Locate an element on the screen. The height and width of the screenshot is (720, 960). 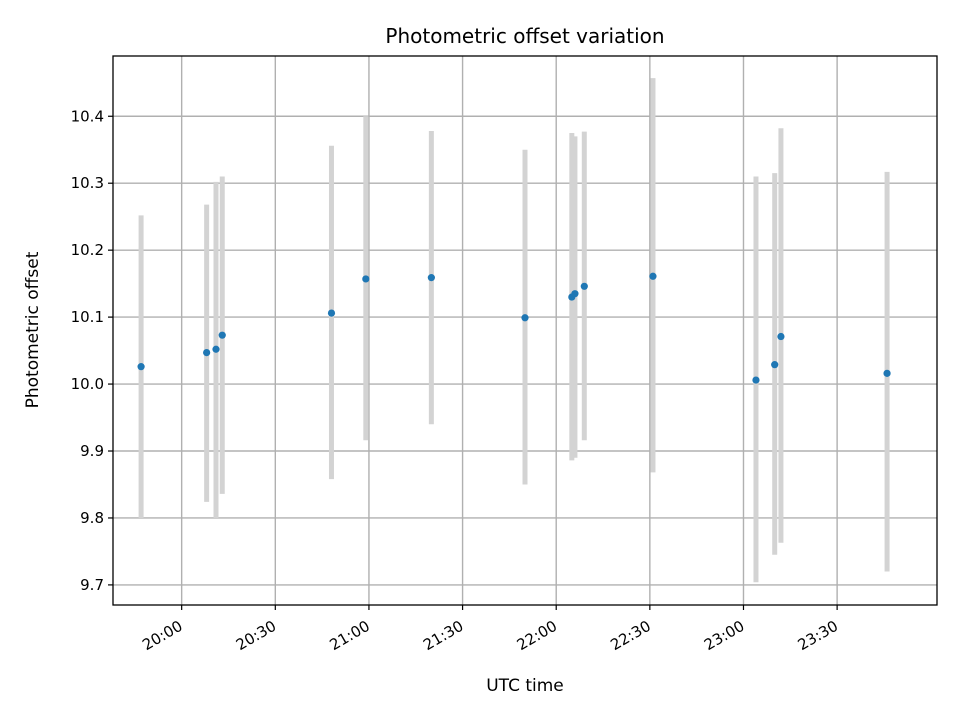
x-tick-label: 20:00 is located at coordinates (162, 635).